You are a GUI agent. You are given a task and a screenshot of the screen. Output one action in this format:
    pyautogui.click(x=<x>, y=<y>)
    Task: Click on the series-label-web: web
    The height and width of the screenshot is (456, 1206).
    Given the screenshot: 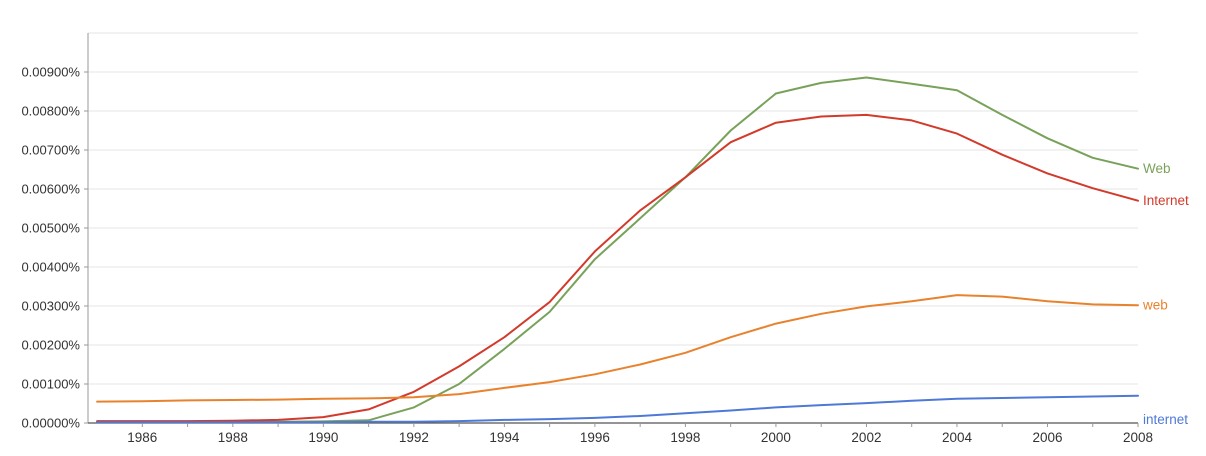 What is the action you would take?
    pyautogui.click(x=1155, y=305)
    